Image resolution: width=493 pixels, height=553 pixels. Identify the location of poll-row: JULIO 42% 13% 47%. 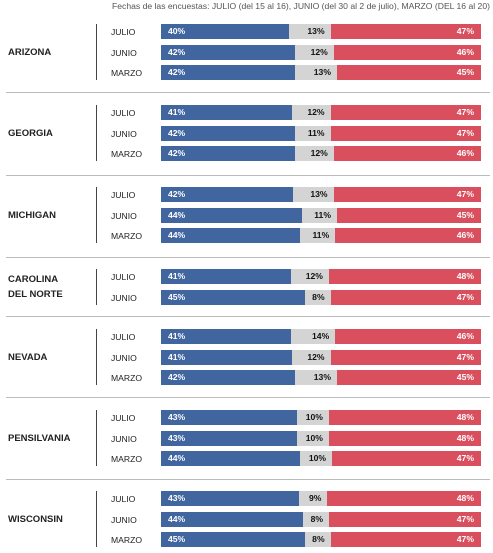
(246, 195).